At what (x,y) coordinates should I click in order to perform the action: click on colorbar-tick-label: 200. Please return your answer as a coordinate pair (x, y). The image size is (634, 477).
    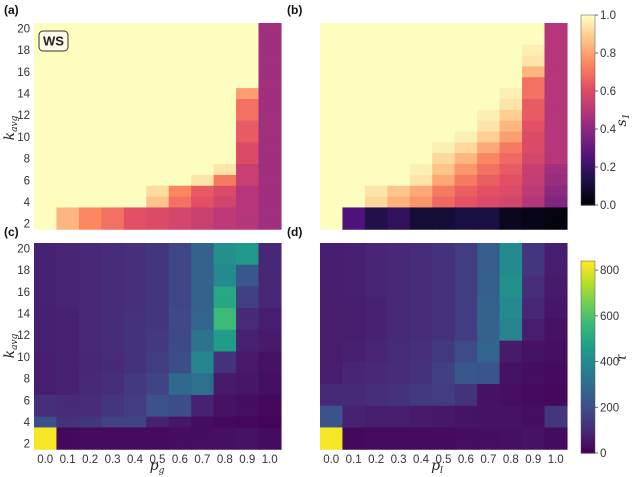
    Looking at the image, I should click on (609, 408).